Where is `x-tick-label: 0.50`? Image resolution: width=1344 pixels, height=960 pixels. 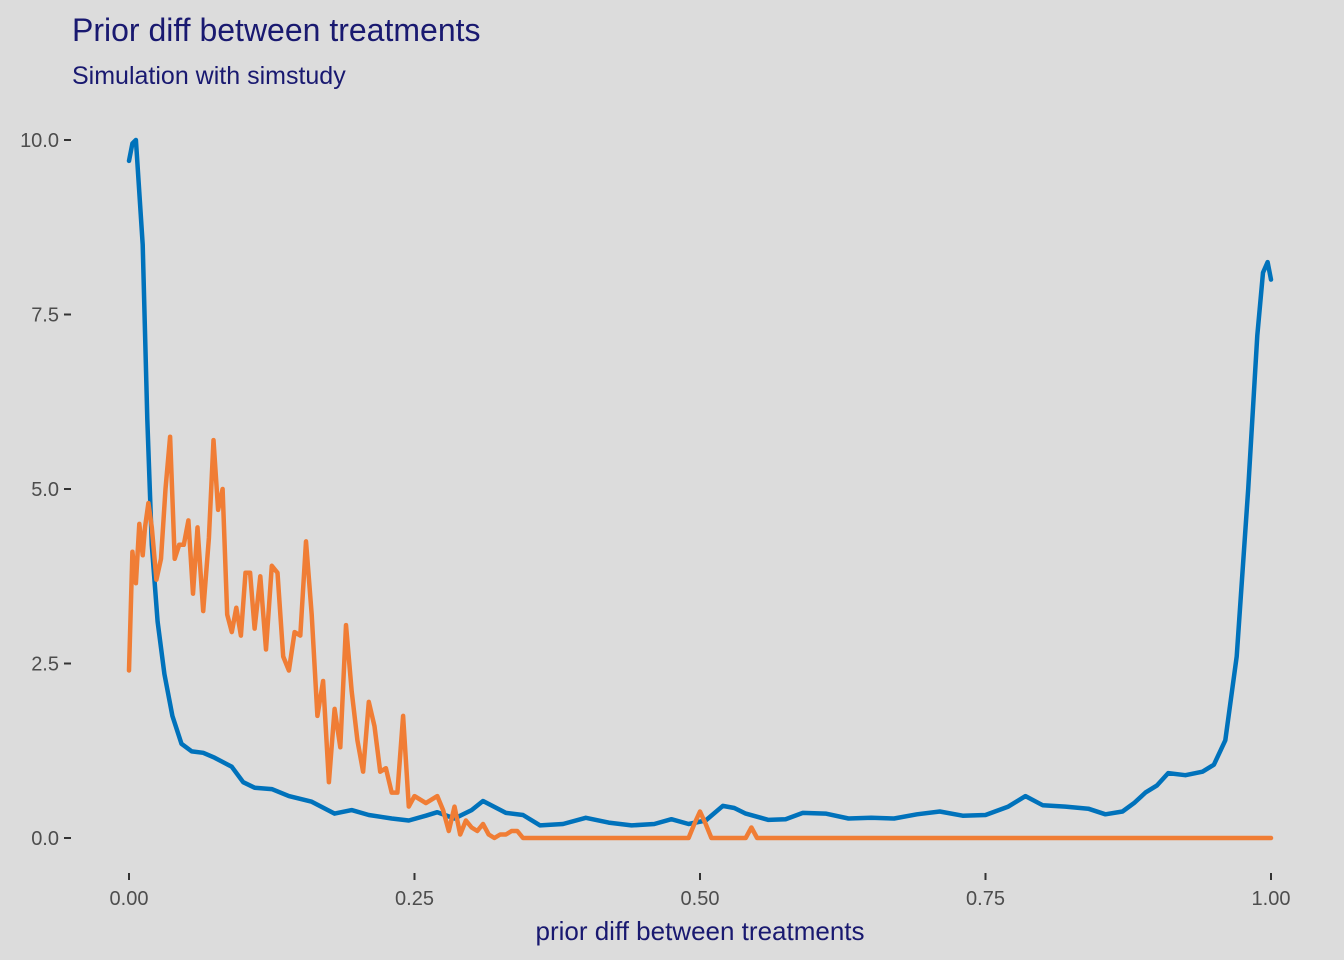
x-tick-label: 0.50 is located at coordinates (700, 899).